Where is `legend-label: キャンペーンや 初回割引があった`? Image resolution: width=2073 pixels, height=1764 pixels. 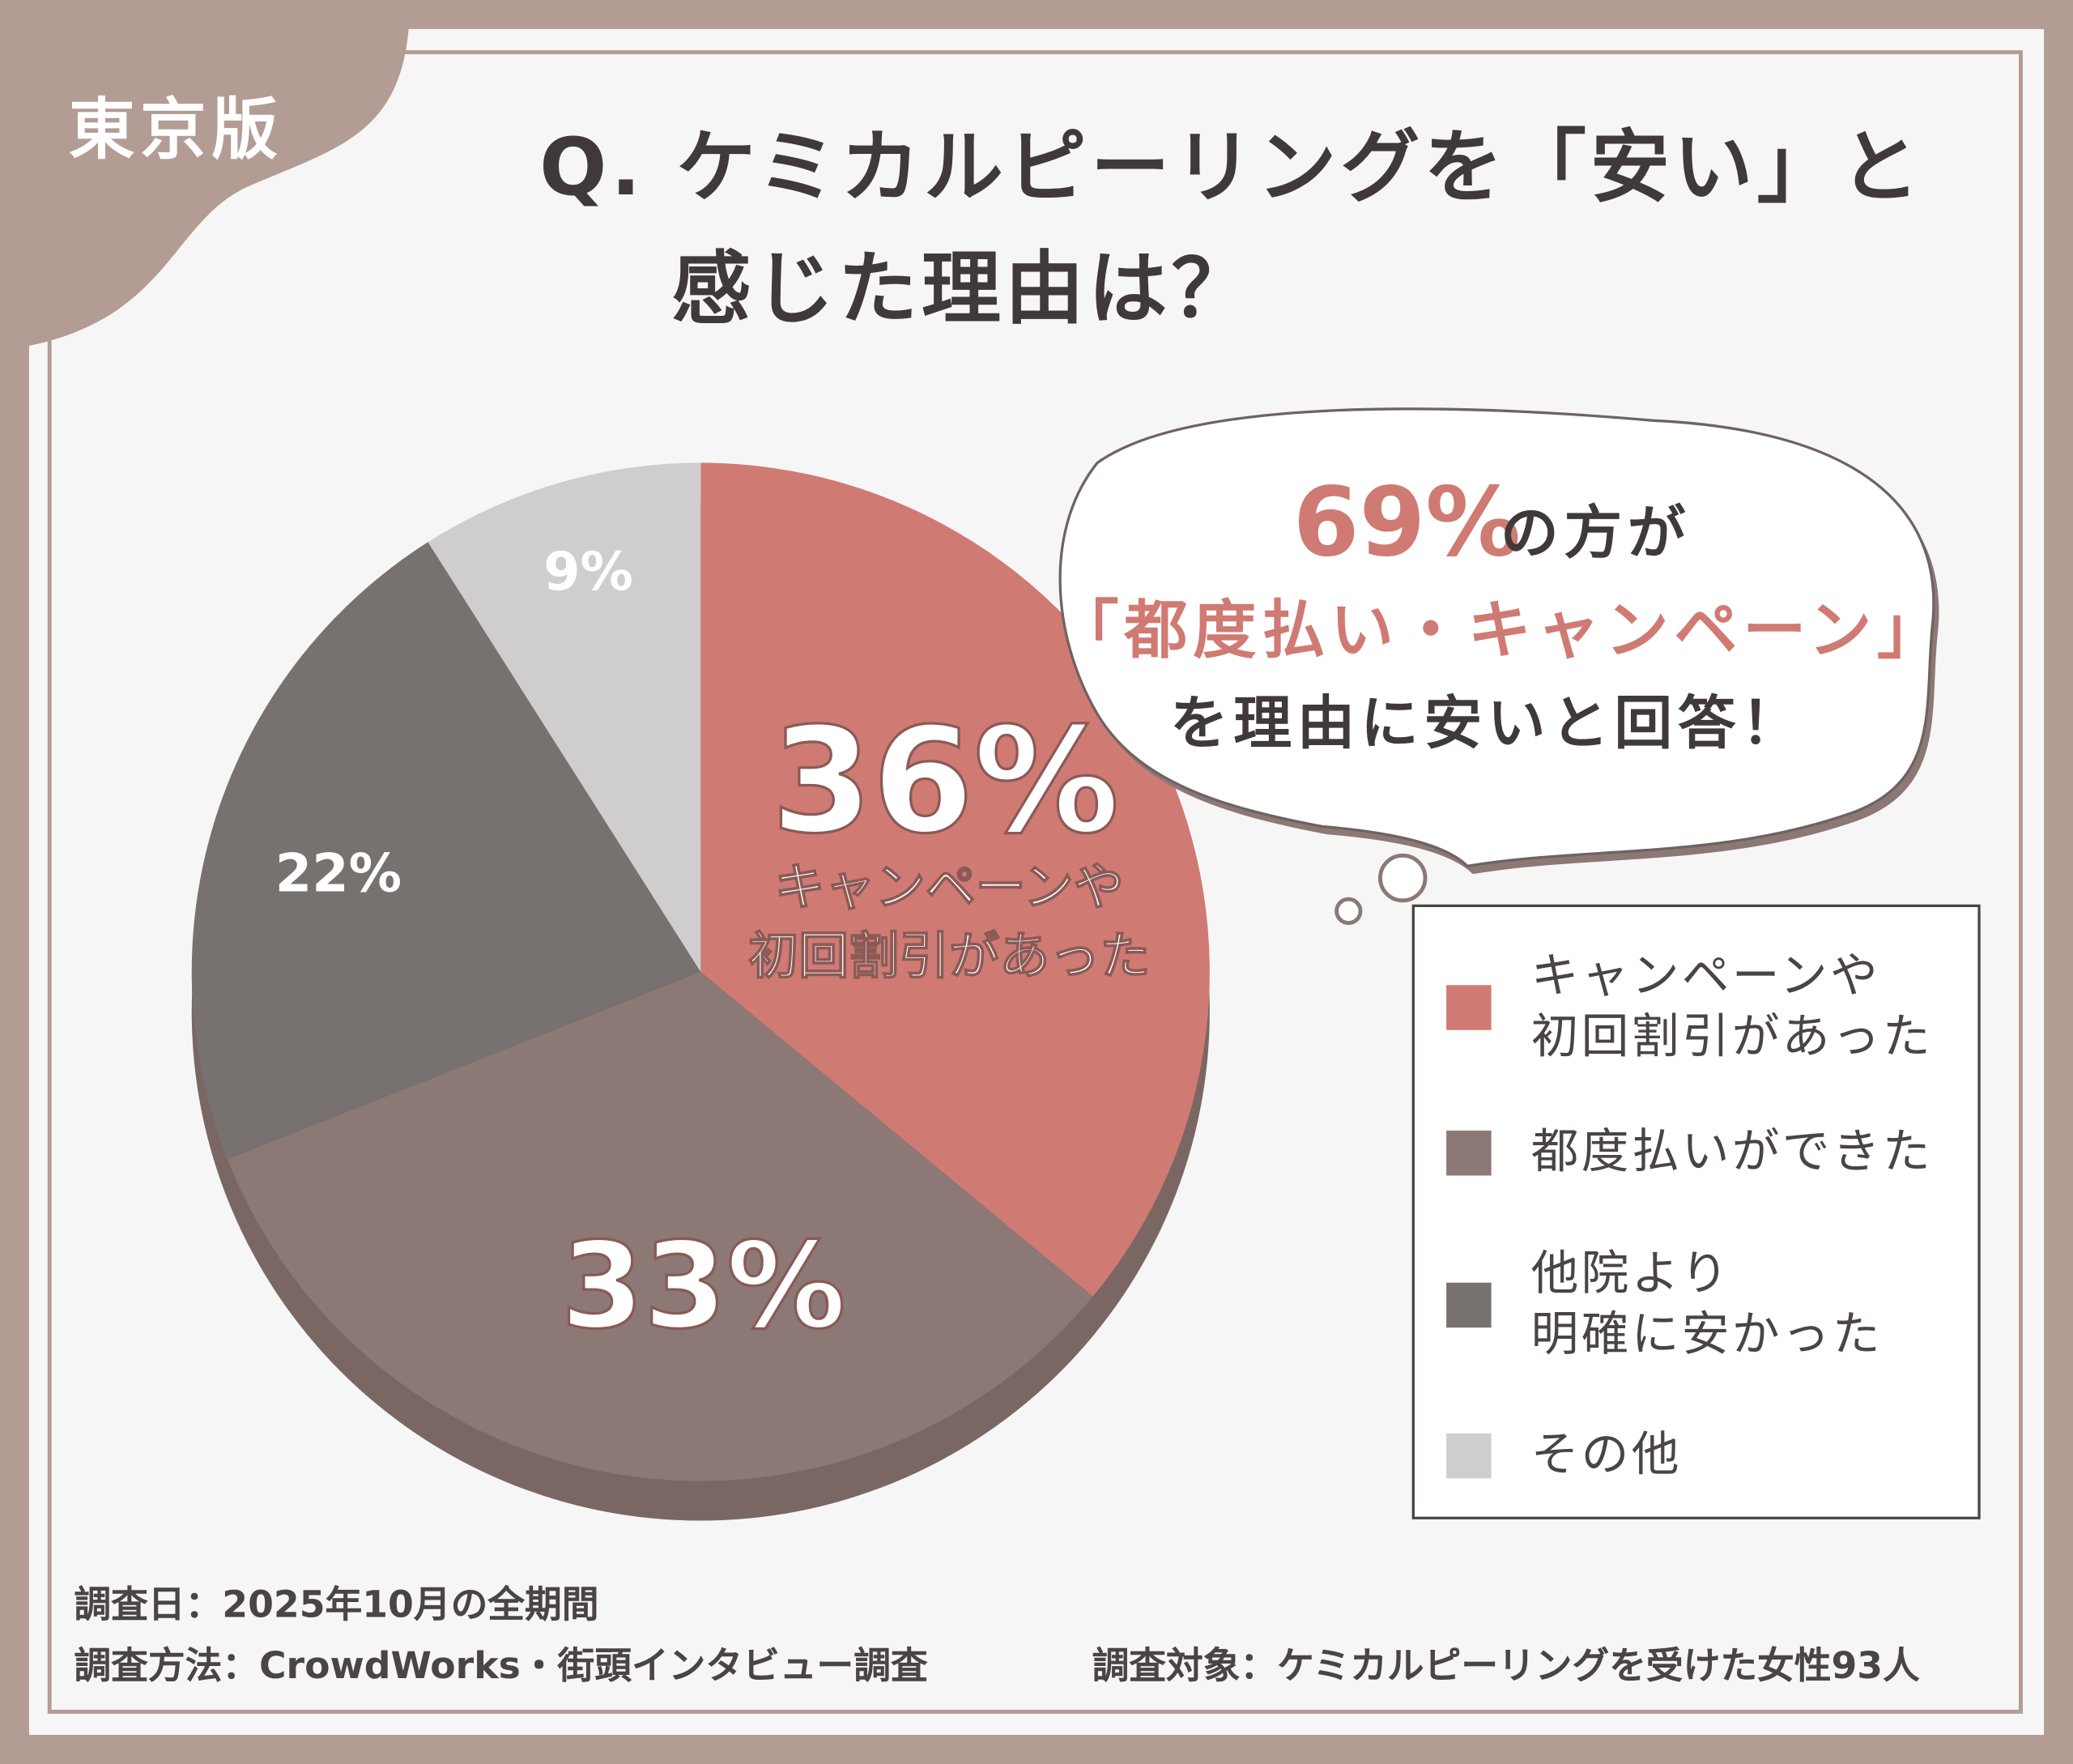 legend-label: キャンペーンや 初回割引があった is located at coordinates (1731, 1007).